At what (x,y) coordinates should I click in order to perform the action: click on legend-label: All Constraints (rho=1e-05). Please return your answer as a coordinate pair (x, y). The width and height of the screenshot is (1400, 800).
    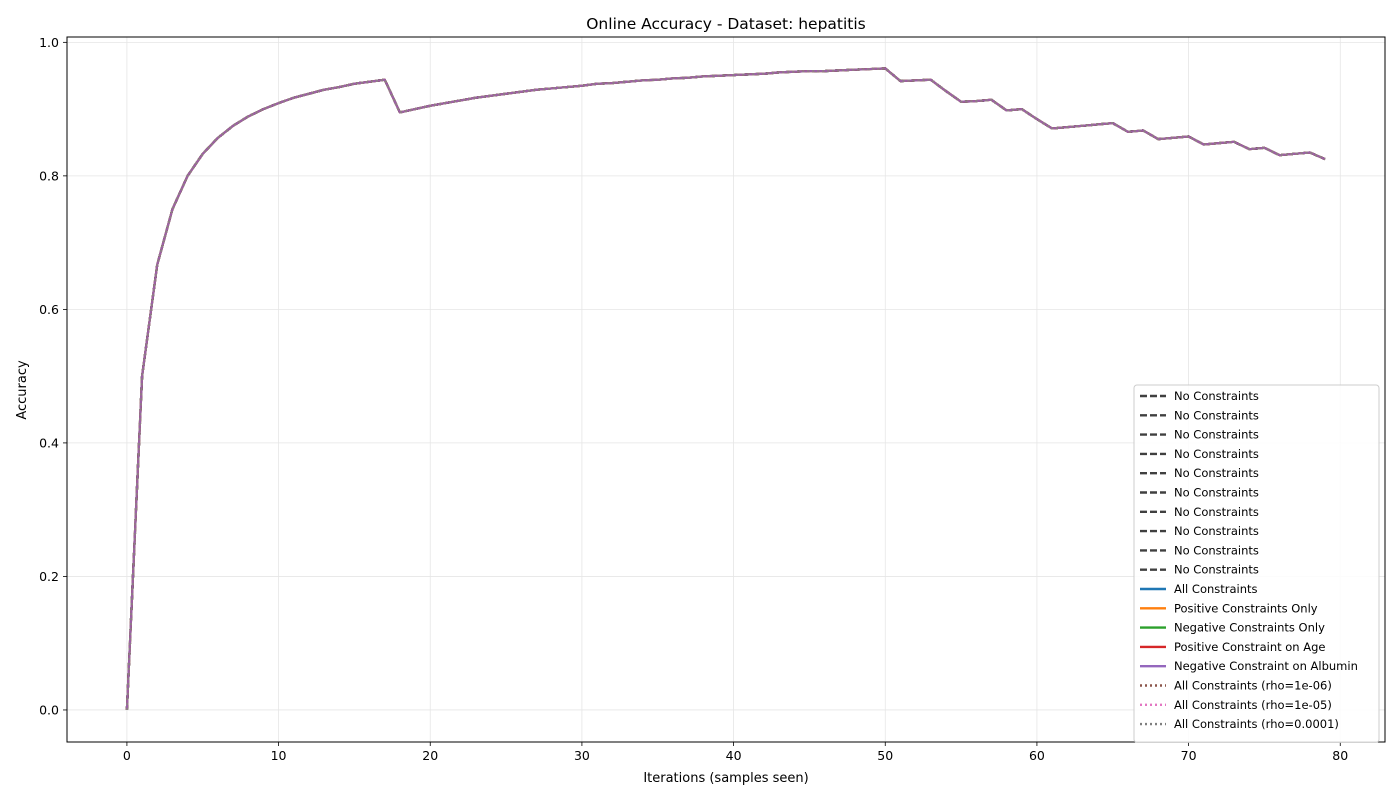
    Looking at the image, I should click on (1253, 705).